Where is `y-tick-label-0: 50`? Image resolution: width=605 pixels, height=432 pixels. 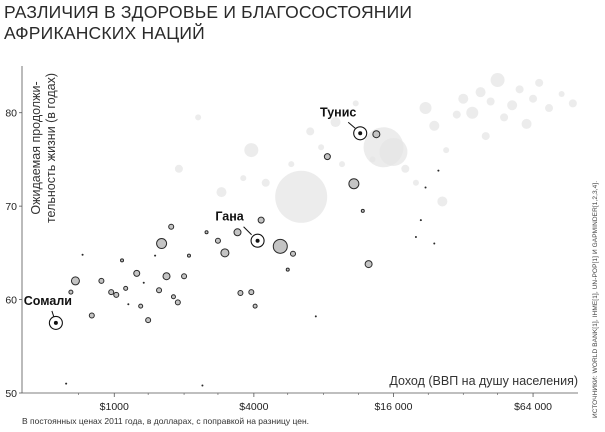 y-tick-label-0: 50 is located at coordinates (11, 394).